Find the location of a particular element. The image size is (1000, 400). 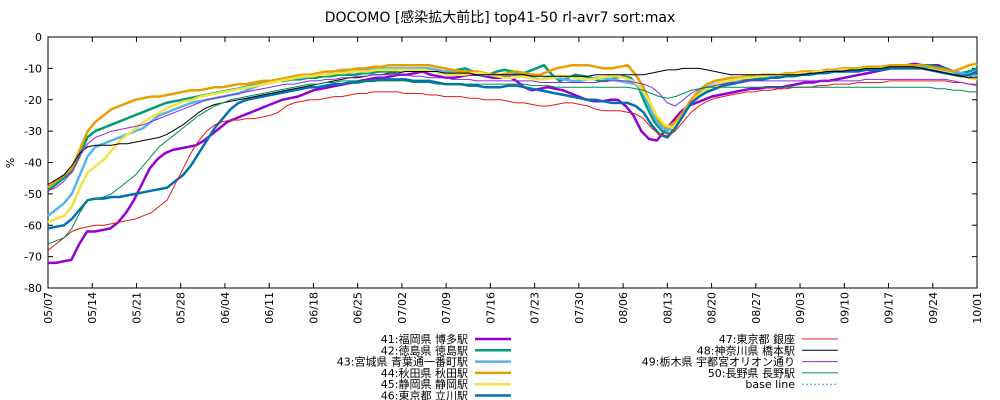

y-tick-label: -70 is located at coordinates (33, 257).